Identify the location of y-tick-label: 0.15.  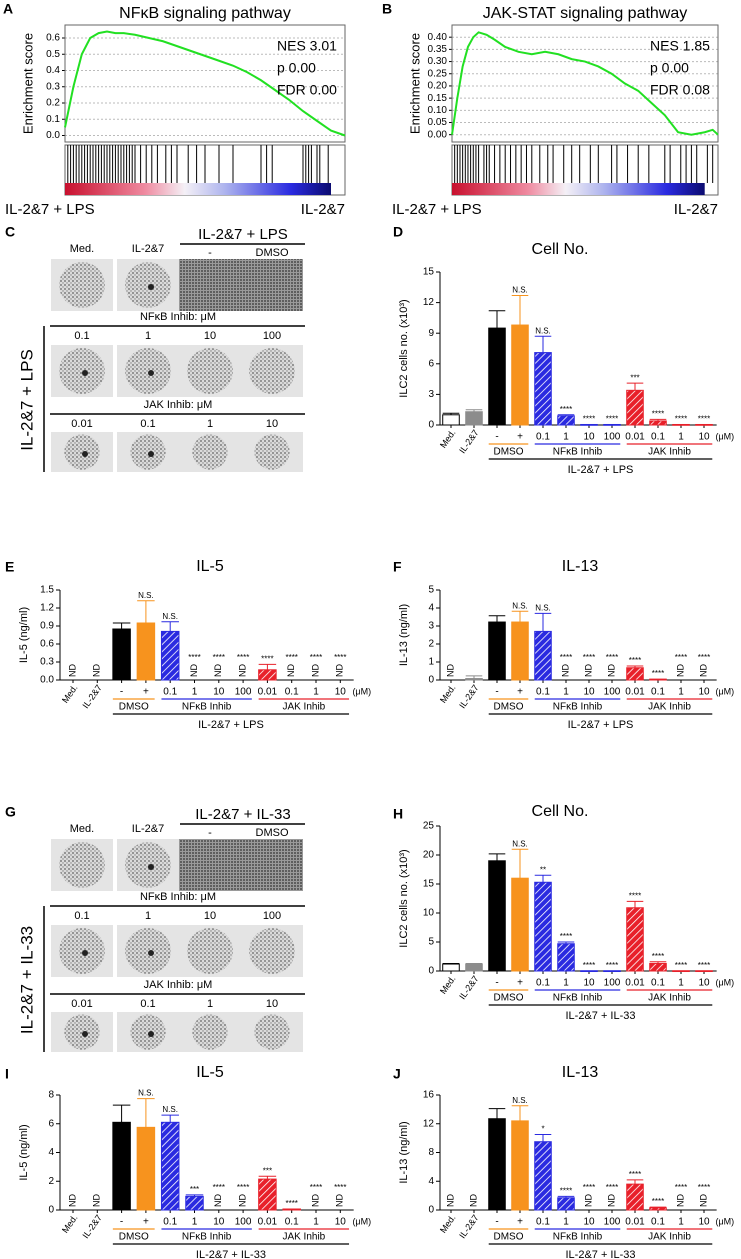
(438, 98).